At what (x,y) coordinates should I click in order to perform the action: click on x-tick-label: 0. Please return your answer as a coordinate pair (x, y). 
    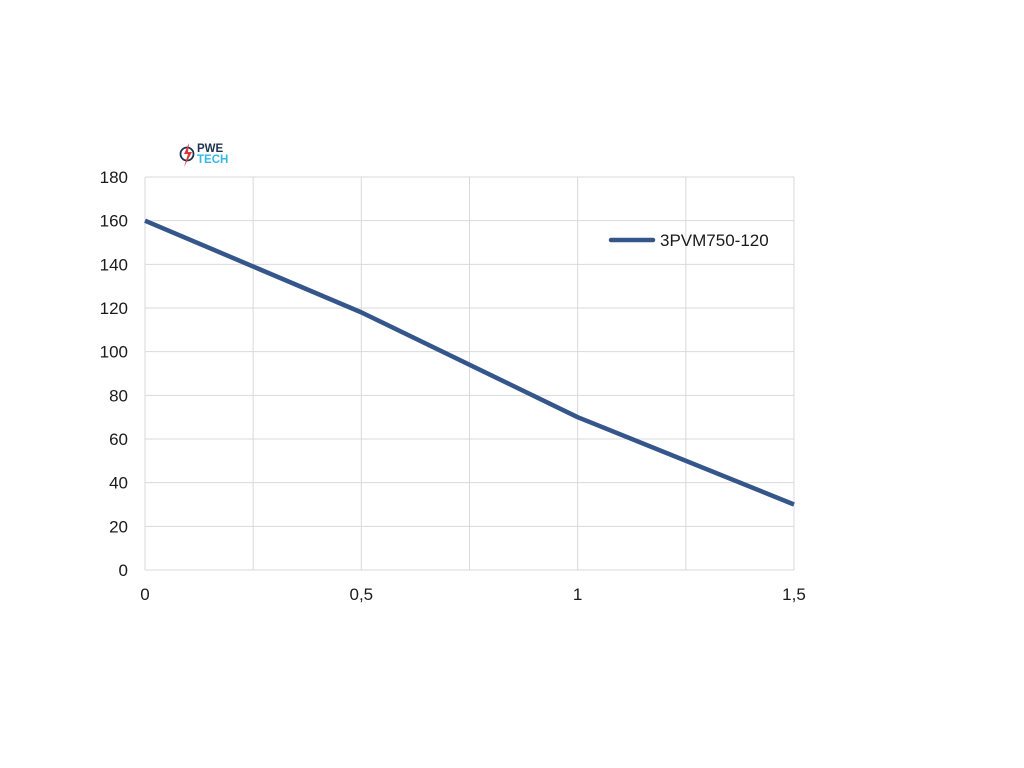
    Looking at the image, I should click on (144, 594).